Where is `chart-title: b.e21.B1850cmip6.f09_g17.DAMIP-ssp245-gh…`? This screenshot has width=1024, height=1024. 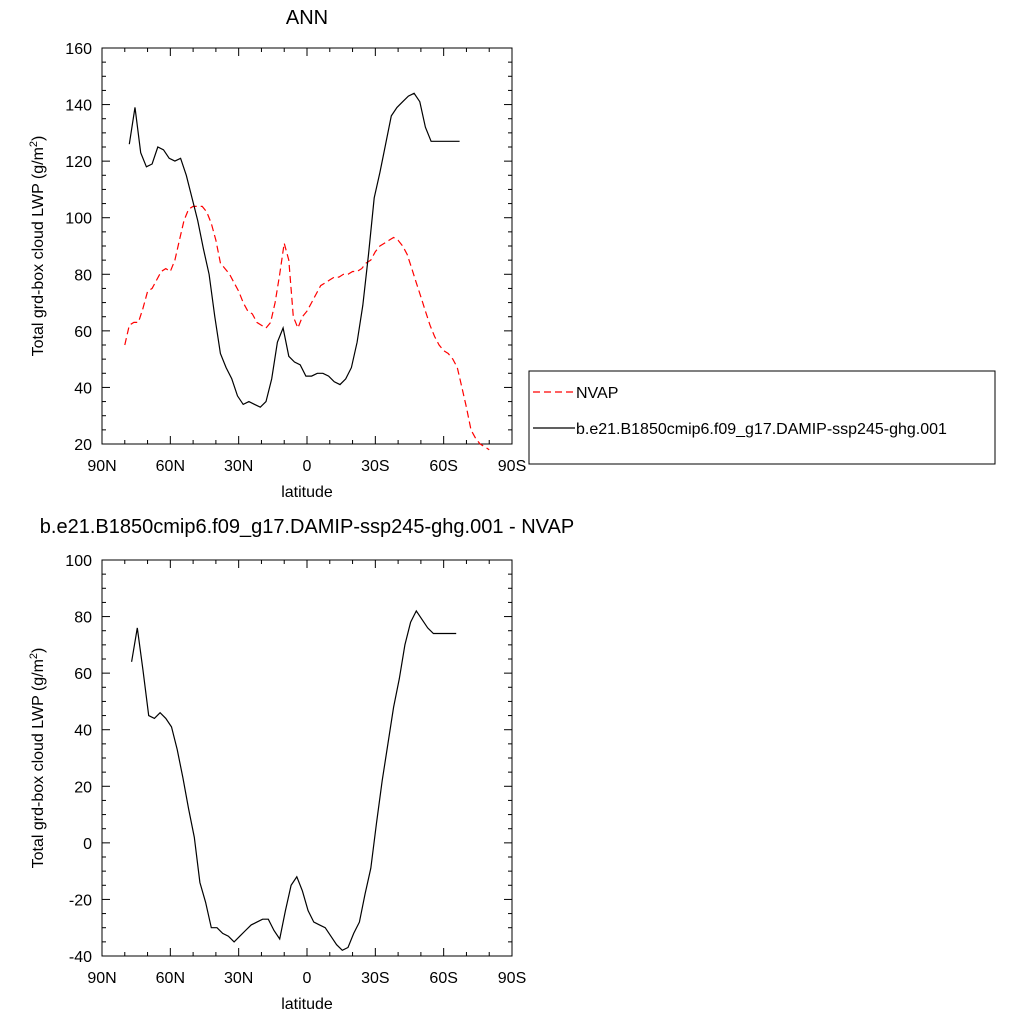 chart-title: b.e21.B1850cmip6.f09_g17.DAMIP-ssp245-gh… is located at coordinates (307, 527).